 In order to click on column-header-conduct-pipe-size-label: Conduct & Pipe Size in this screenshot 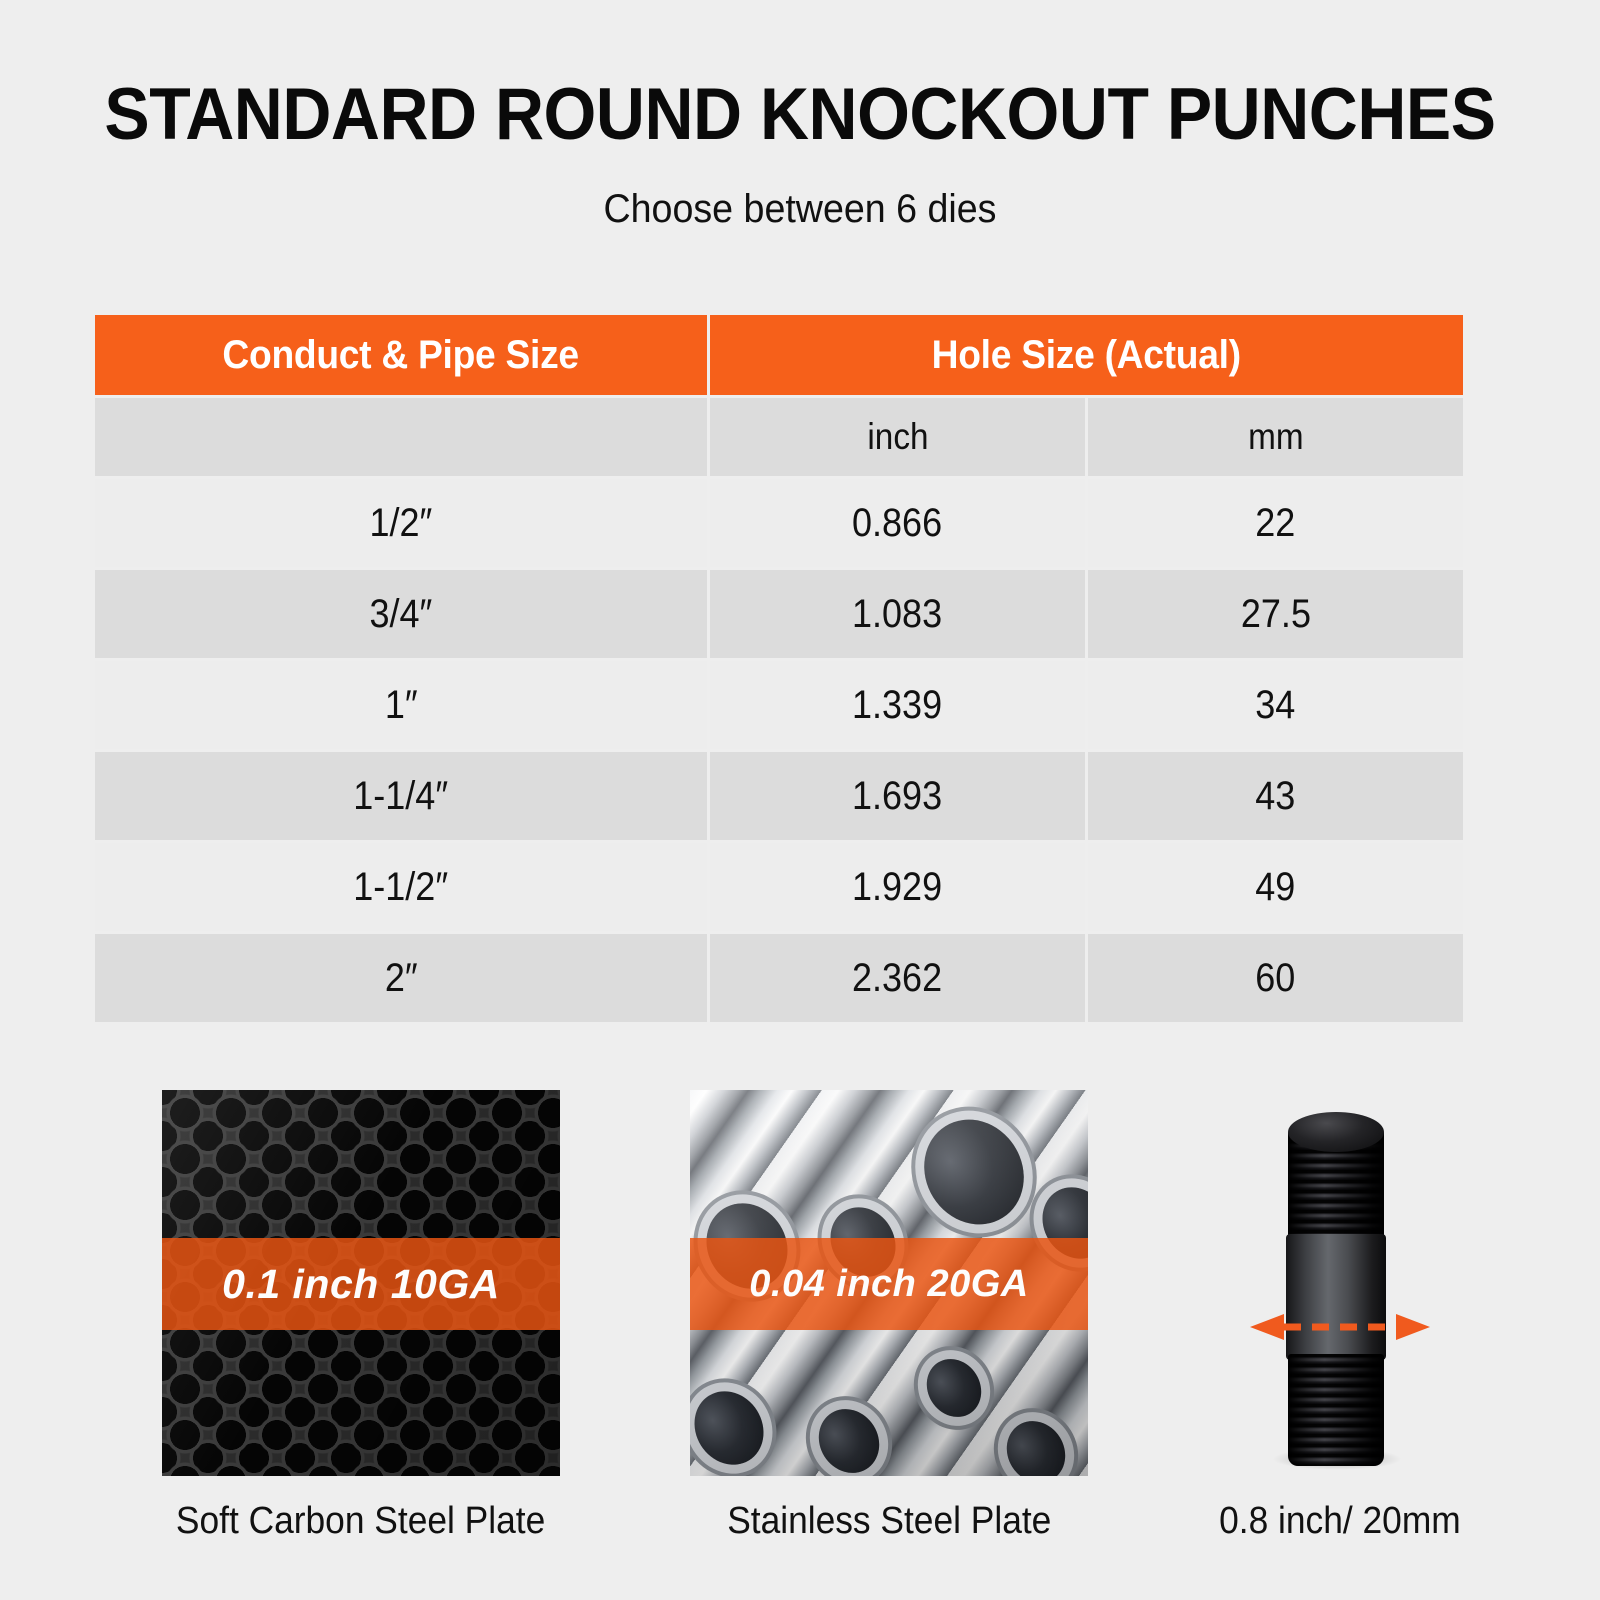, I will do `click(401, 354)`.